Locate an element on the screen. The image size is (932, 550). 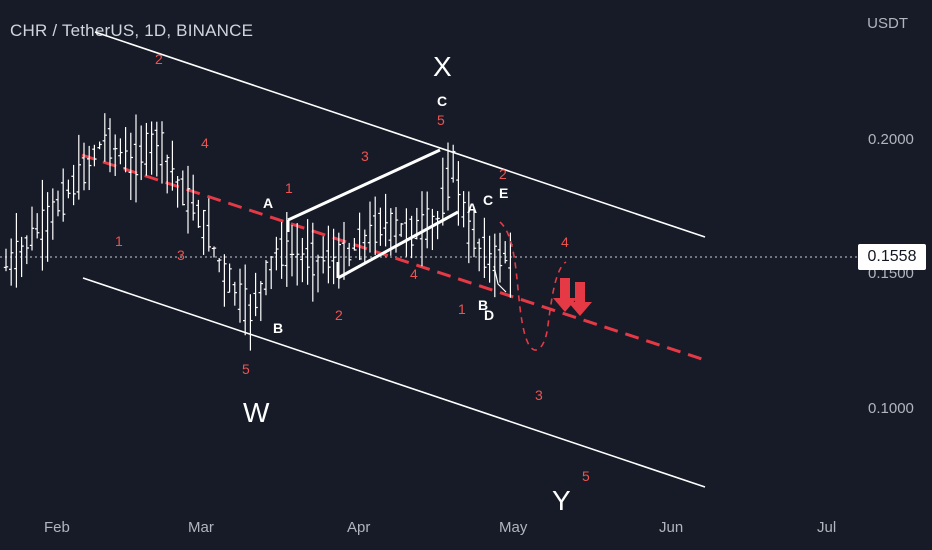
chart-title: CHR / TetherUS, 1D, BINANCE is located at coordinates (132, 30).